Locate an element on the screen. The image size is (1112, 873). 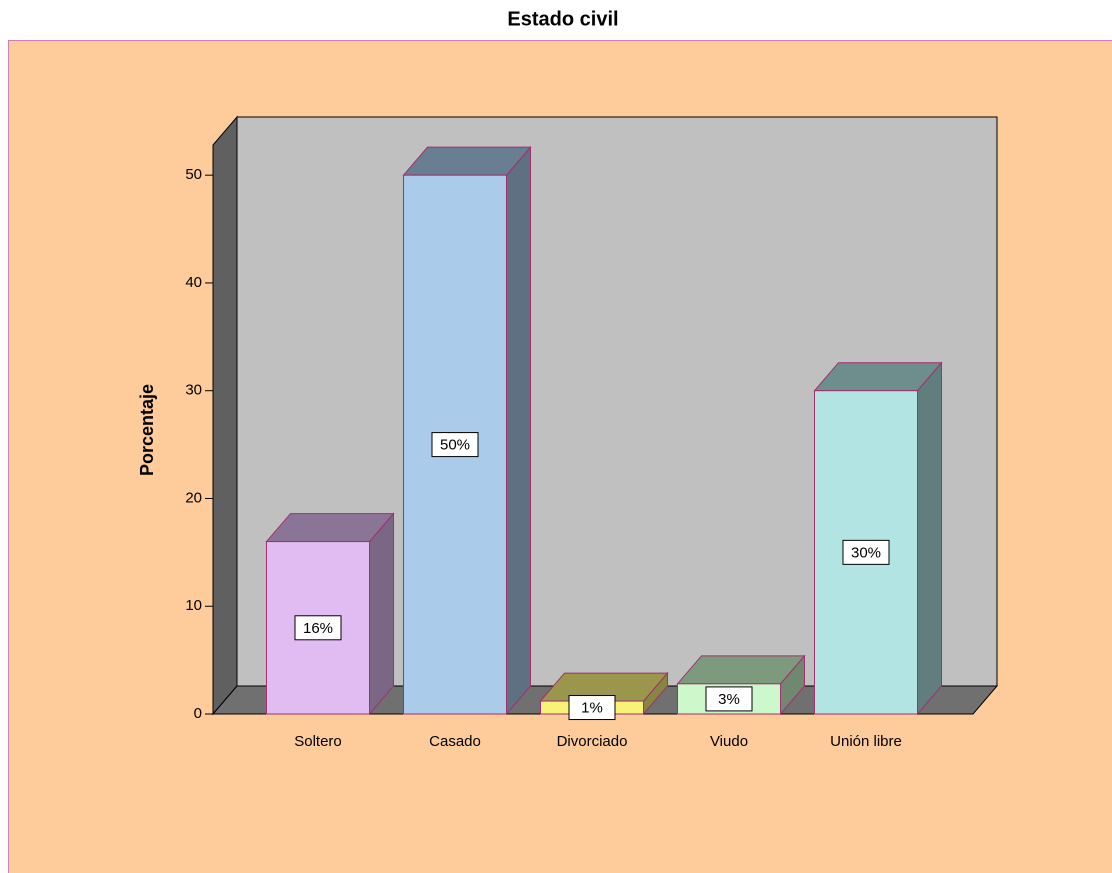
y-tick-label: 20 is located at coordinates (193, 497).